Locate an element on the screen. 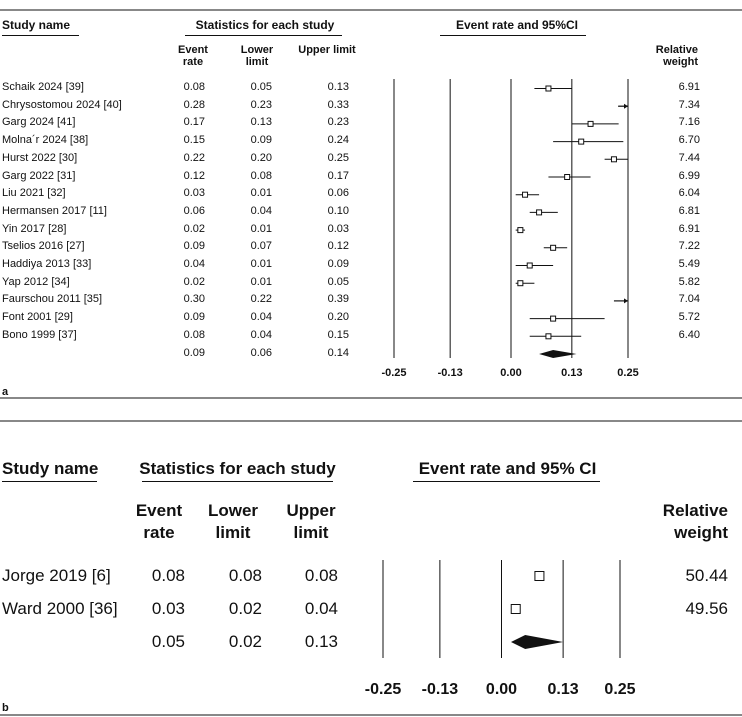 The image size is (742, 717). panel-label-a: a is located at coordinates (5, 392).